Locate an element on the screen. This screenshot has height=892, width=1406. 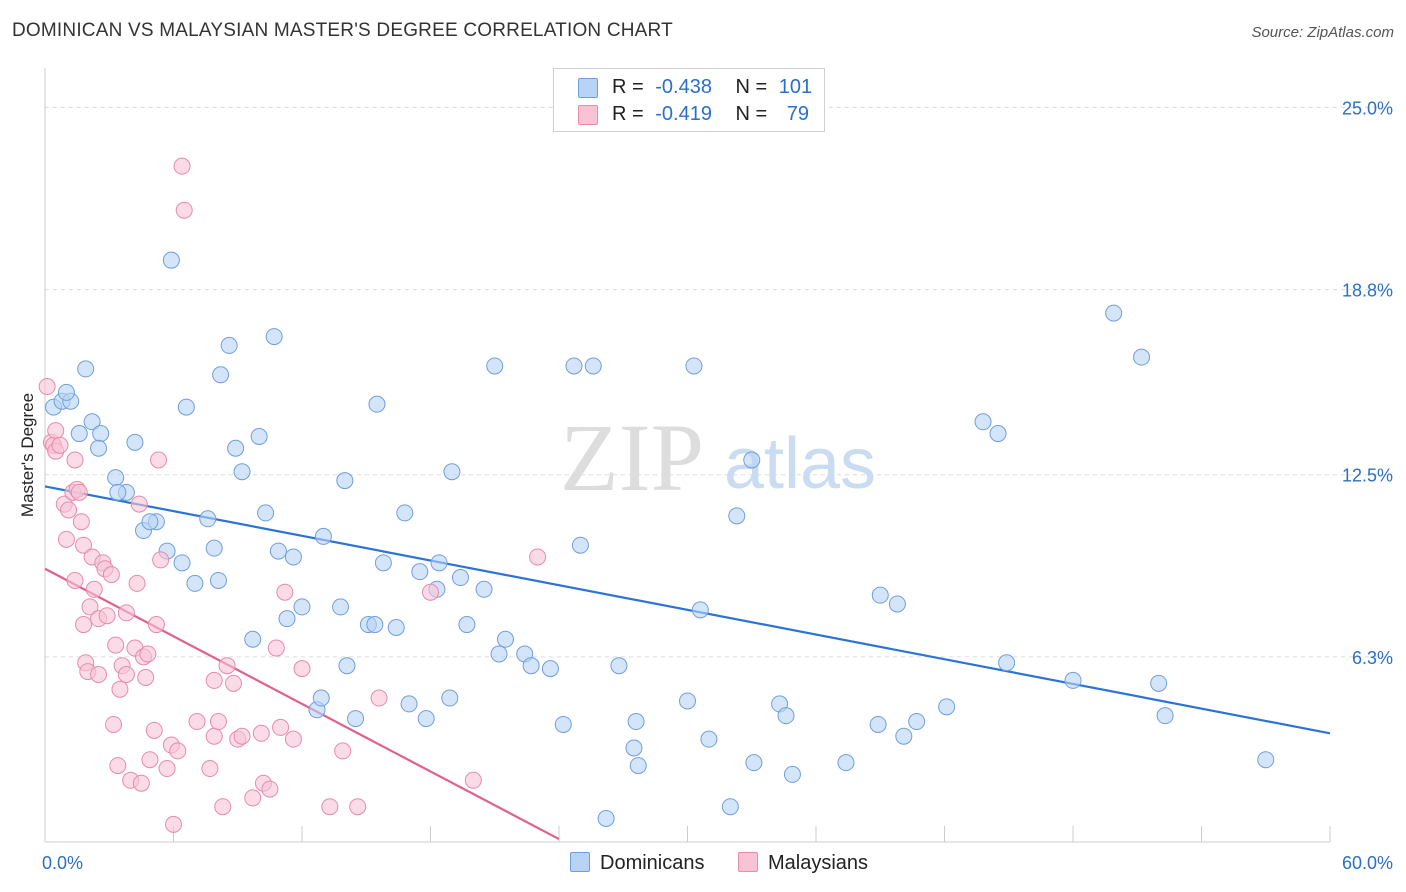
y-tick-label: 18.8% is located at coordinates (1367, 291).